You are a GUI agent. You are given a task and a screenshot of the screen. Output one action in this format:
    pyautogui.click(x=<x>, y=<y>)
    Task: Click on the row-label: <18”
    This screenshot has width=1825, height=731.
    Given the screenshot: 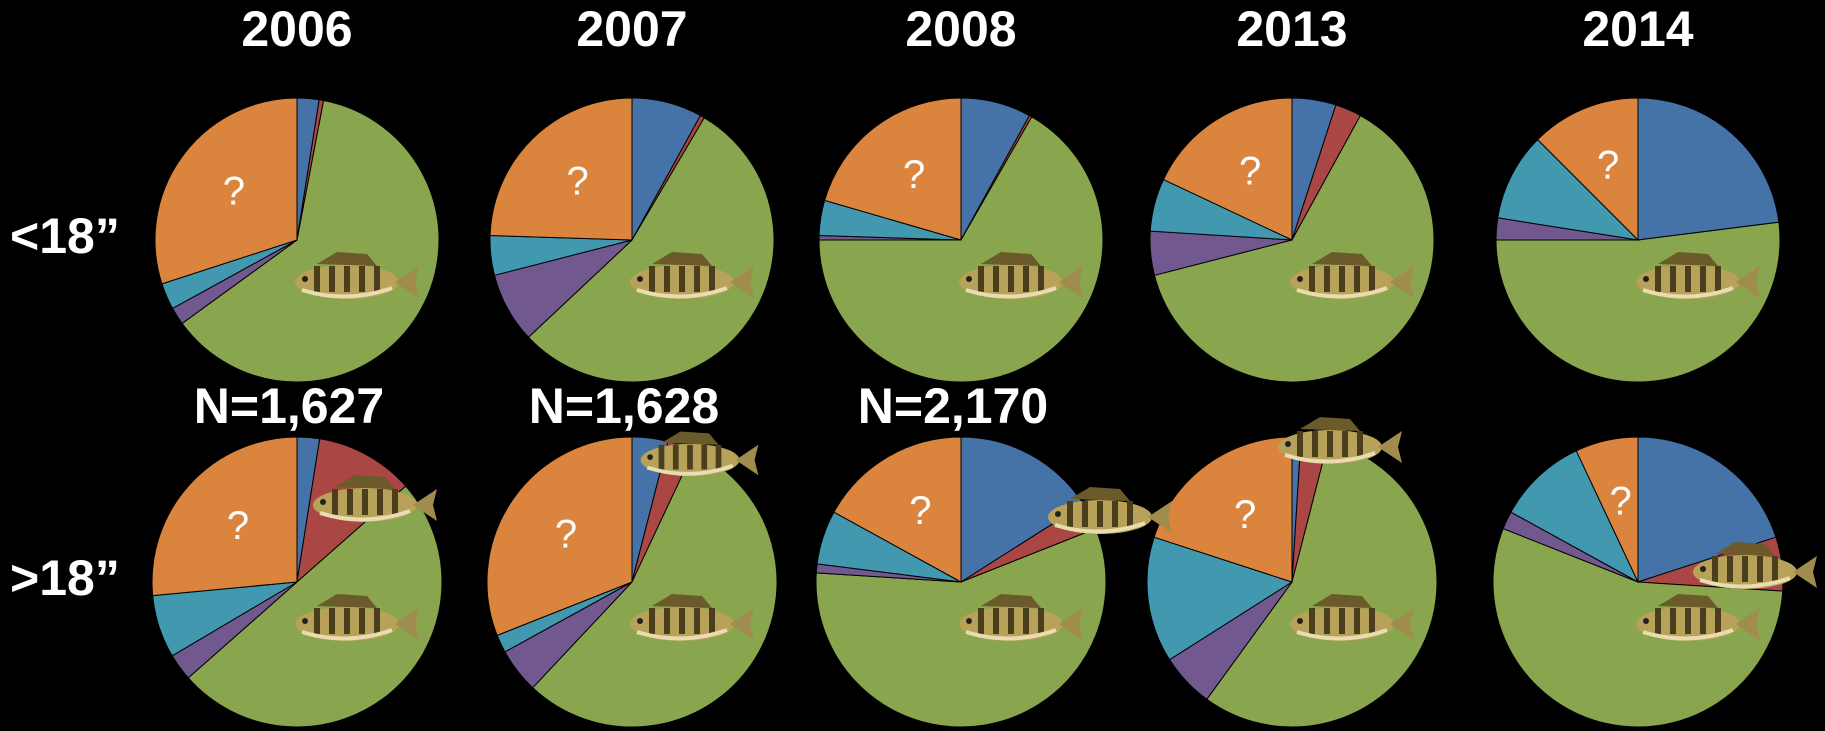 What is the action you would take?
    pyautogui.click(x=65, y=236)
    